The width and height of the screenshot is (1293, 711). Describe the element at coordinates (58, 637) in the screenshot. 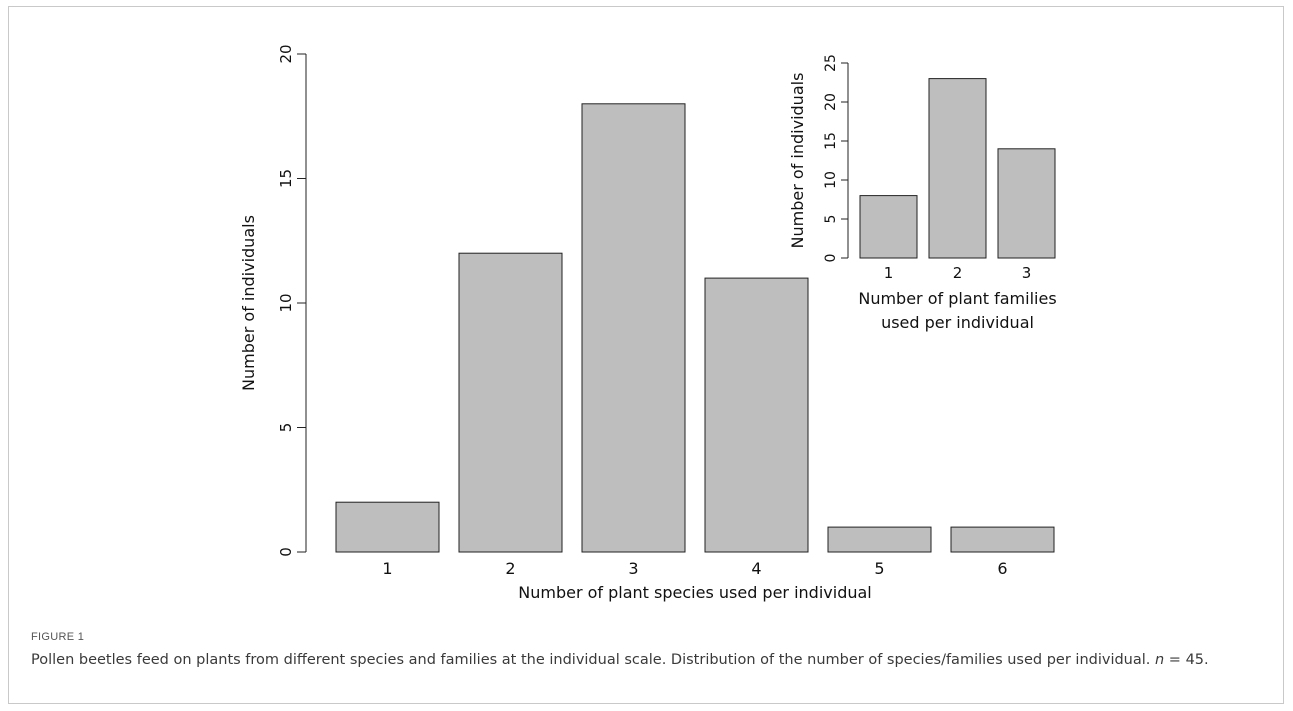

I see `figure-label: FIGURE 1` at that location.